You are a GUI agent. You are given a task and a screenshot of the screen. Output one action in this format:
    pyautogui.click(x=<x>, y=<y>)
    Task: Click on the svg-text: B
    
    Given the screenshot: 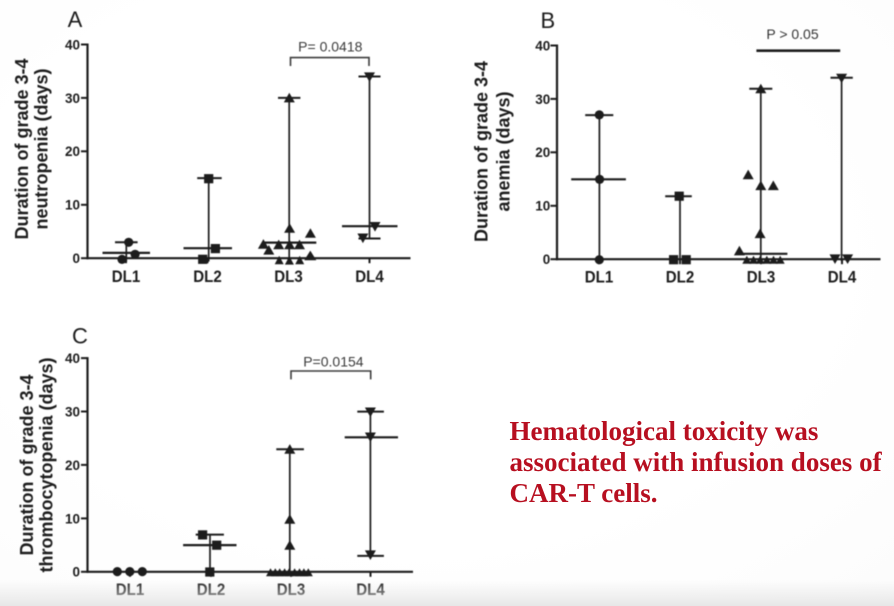 What is the action you would take?
    pyautogui.click(x=548, y=20)
    